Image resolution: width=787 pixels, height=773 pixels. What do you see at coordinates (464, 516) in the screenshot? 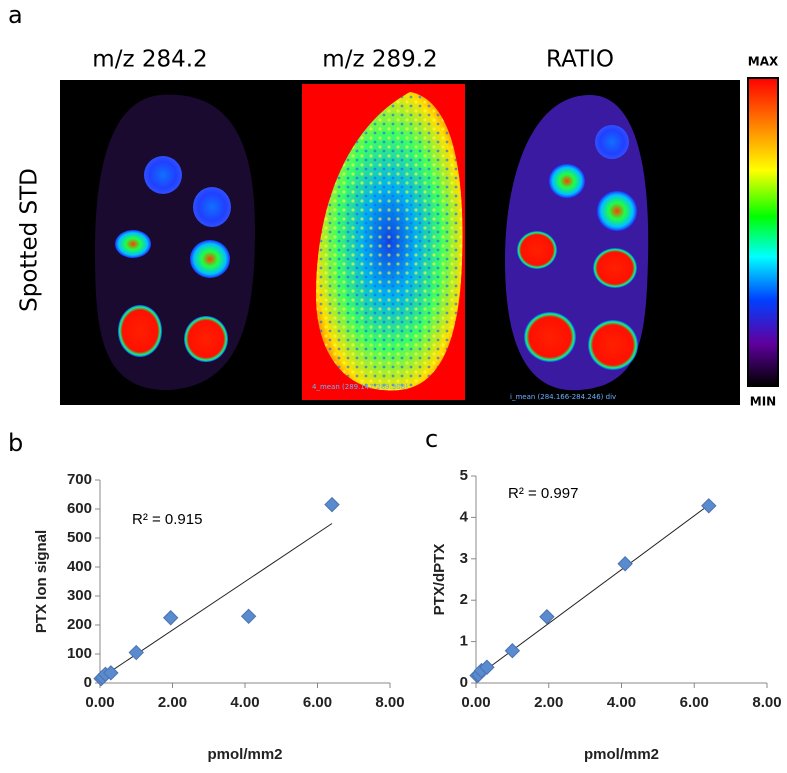
I see `y-tick-label: 4` at bounding box center [464, 516].